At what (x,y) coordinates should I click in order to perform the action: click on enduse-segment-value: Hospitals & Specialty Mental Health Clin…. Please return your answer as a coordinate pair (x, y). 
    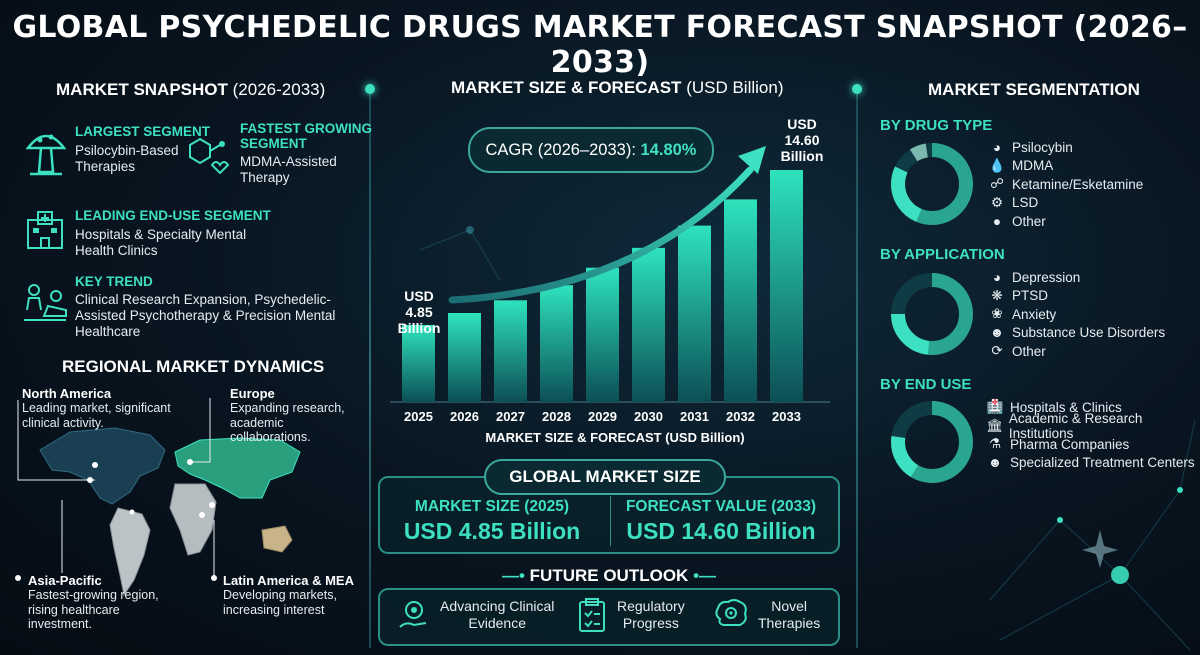
    Looking at the image, I should click on (161, 242).